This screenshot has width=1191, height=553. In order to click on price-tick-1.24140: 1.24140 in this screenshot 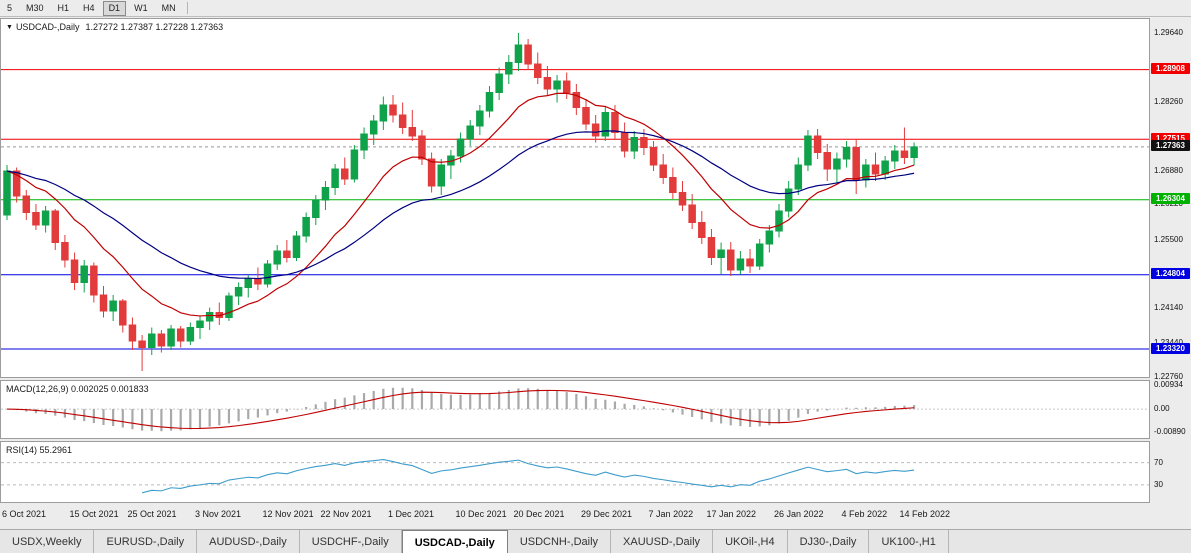, I will do `click(1168, 307)`.